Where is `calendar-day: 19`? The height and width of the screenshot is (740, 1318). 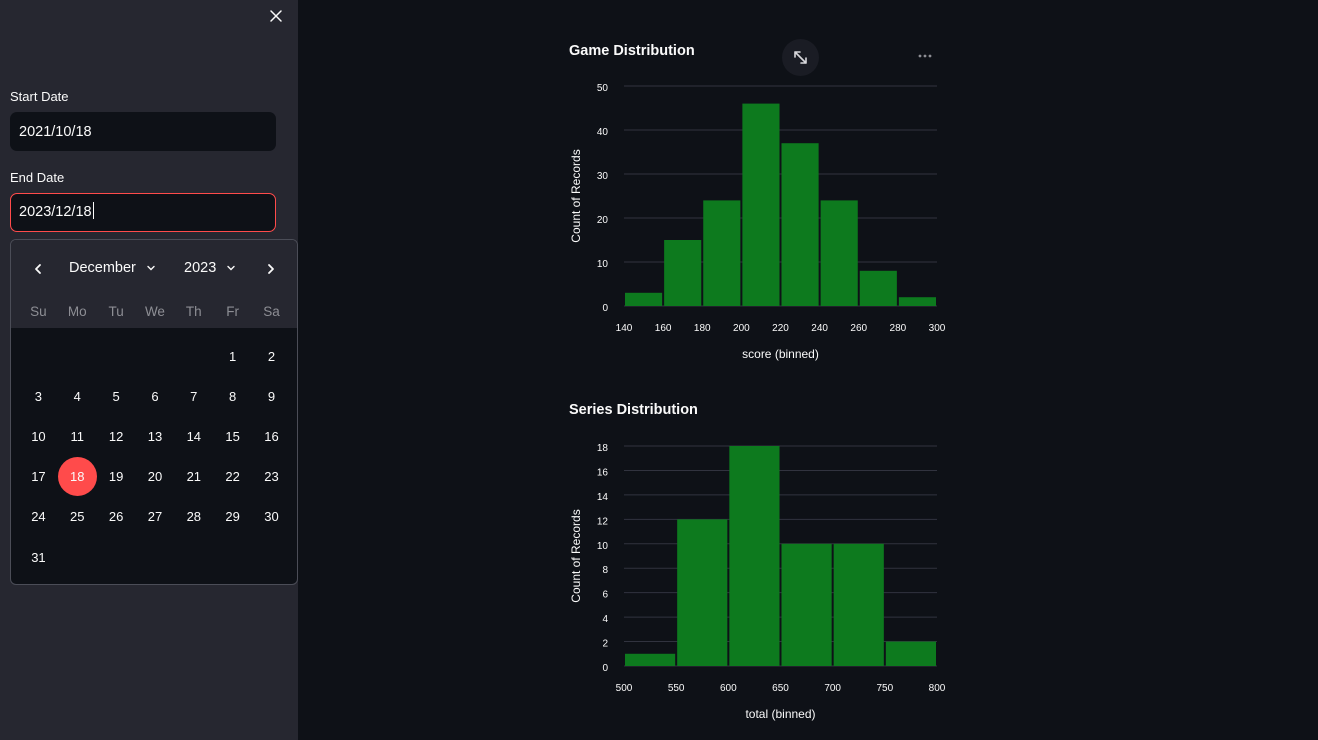
calendar-day: 19 is located at coordinates (116, 477).